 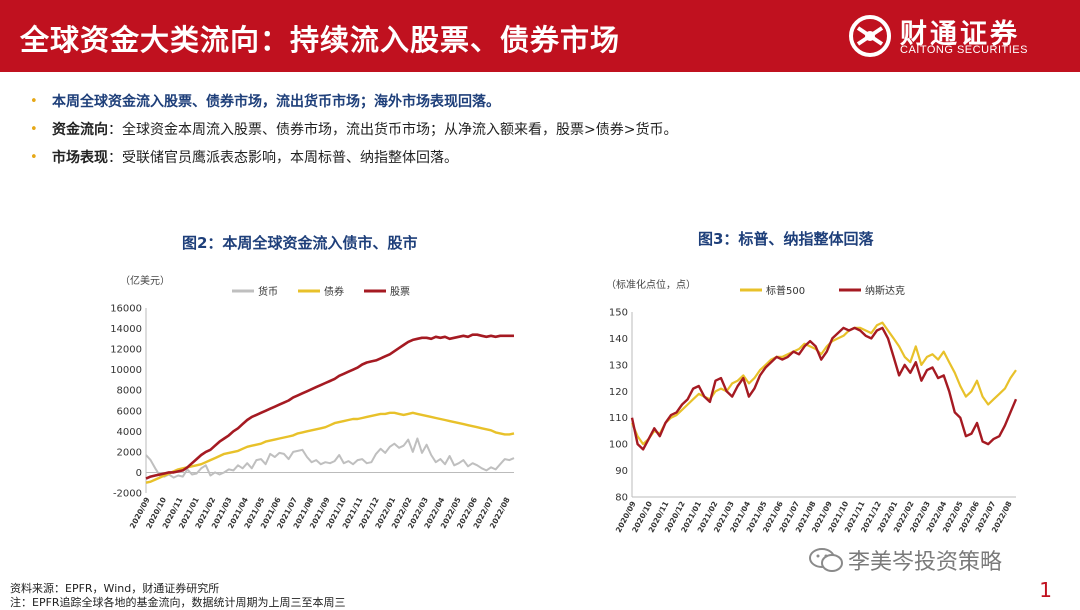 I want to click on y-tick-label: 120, so click(x=618, y=392).